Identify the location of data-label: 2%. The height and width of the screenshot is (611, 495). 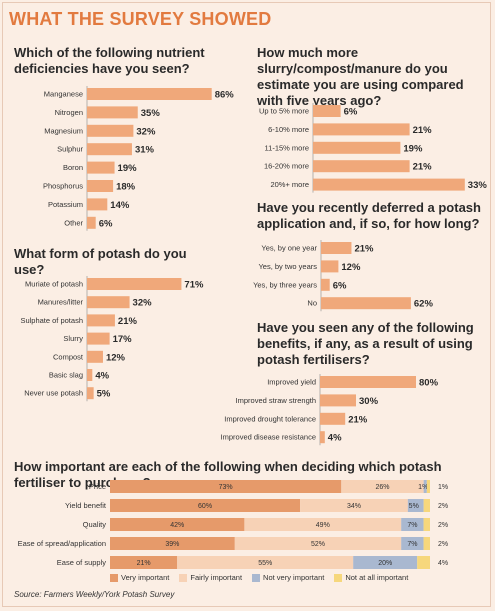
(443, 525).